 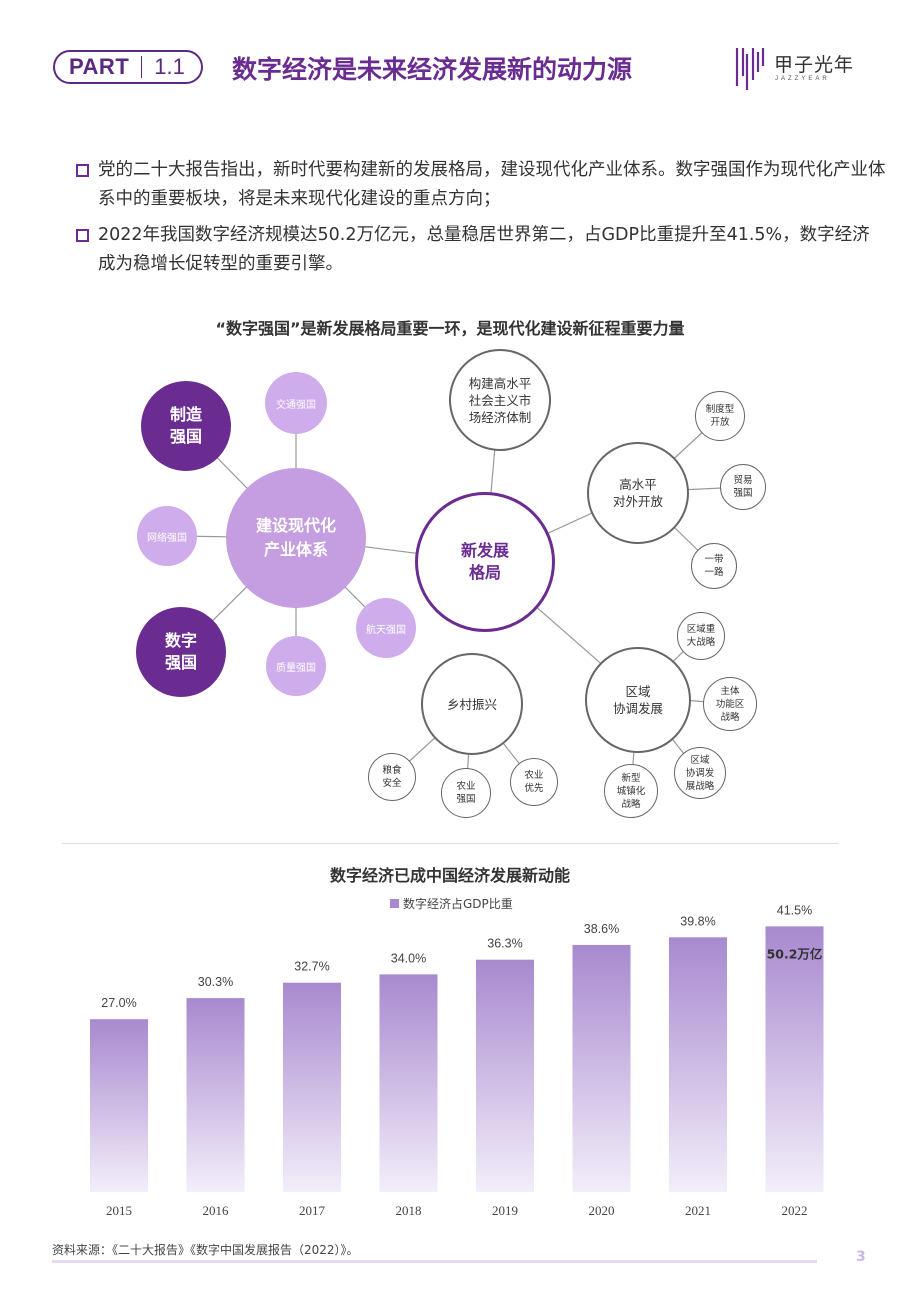 What do you see at coordinates (450, 843) in the screenshot?
I see `section-divider` at bounding box center [450, 843].